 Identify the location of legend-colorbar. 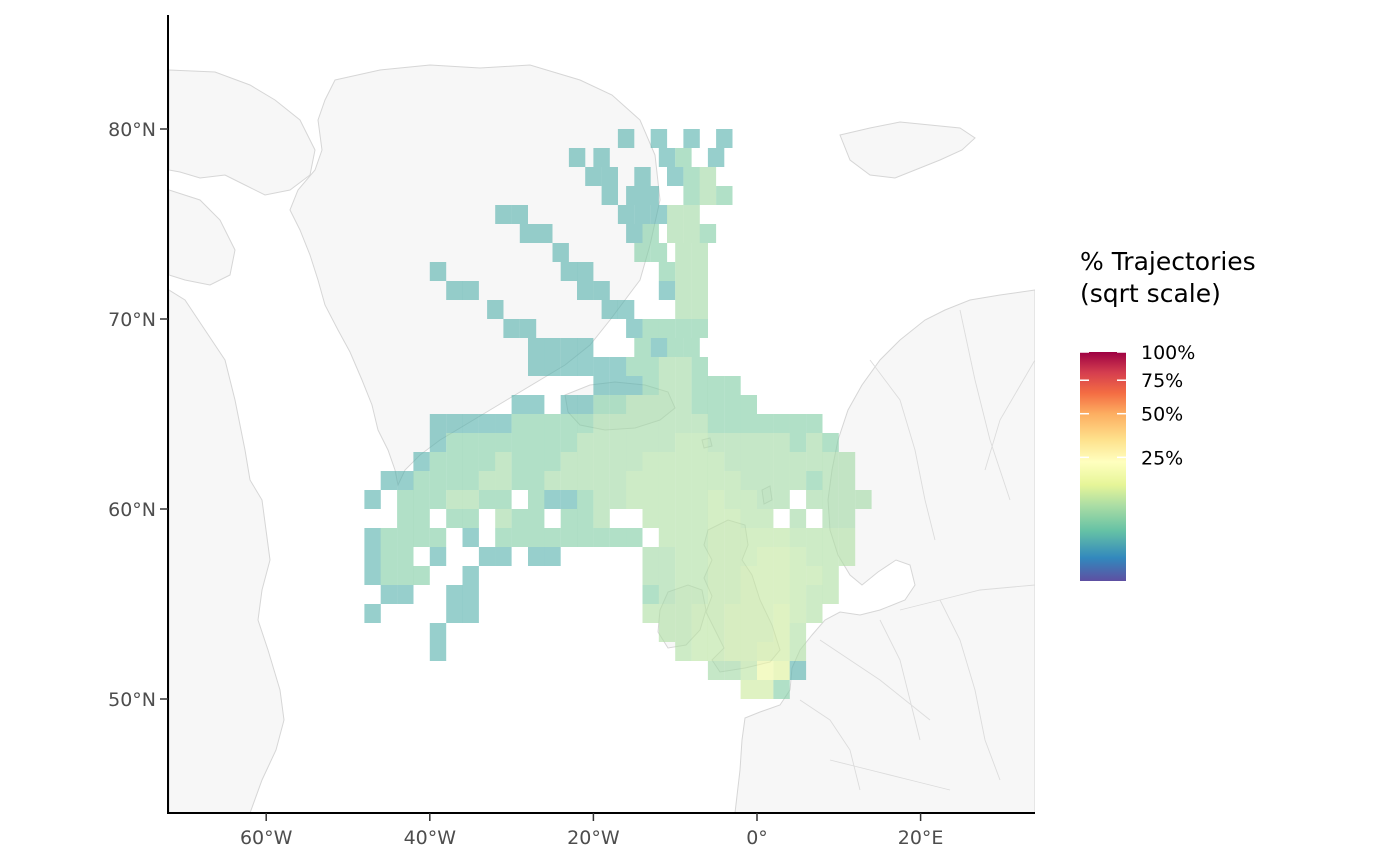
(1103, 466).